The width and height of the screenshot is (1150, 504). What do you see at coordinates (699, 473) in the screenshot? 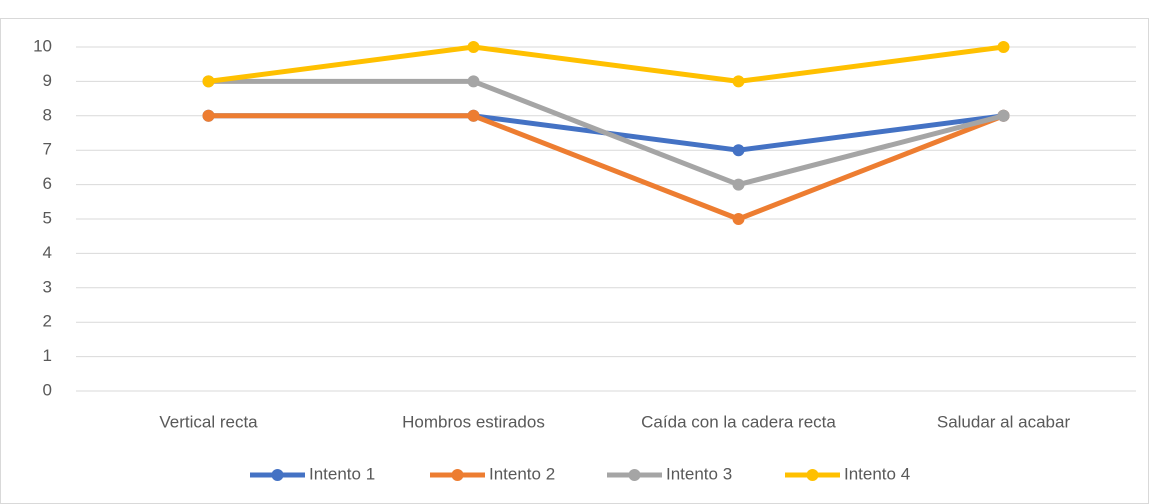
I see `legend-label: Intento 3` at bounding box center [699, 473].